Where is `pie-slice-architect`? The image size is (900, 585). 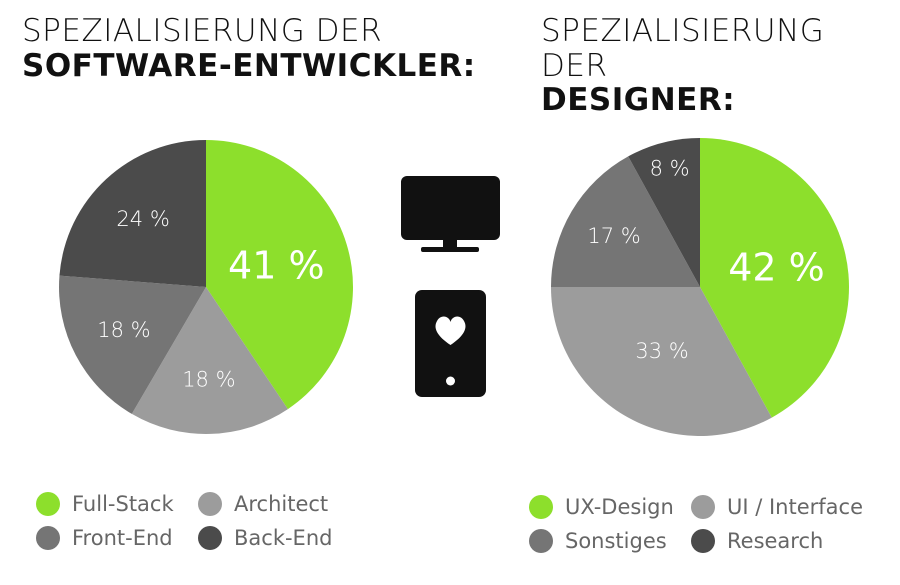 pie-slice-architect is located at coordinates (209, 360).